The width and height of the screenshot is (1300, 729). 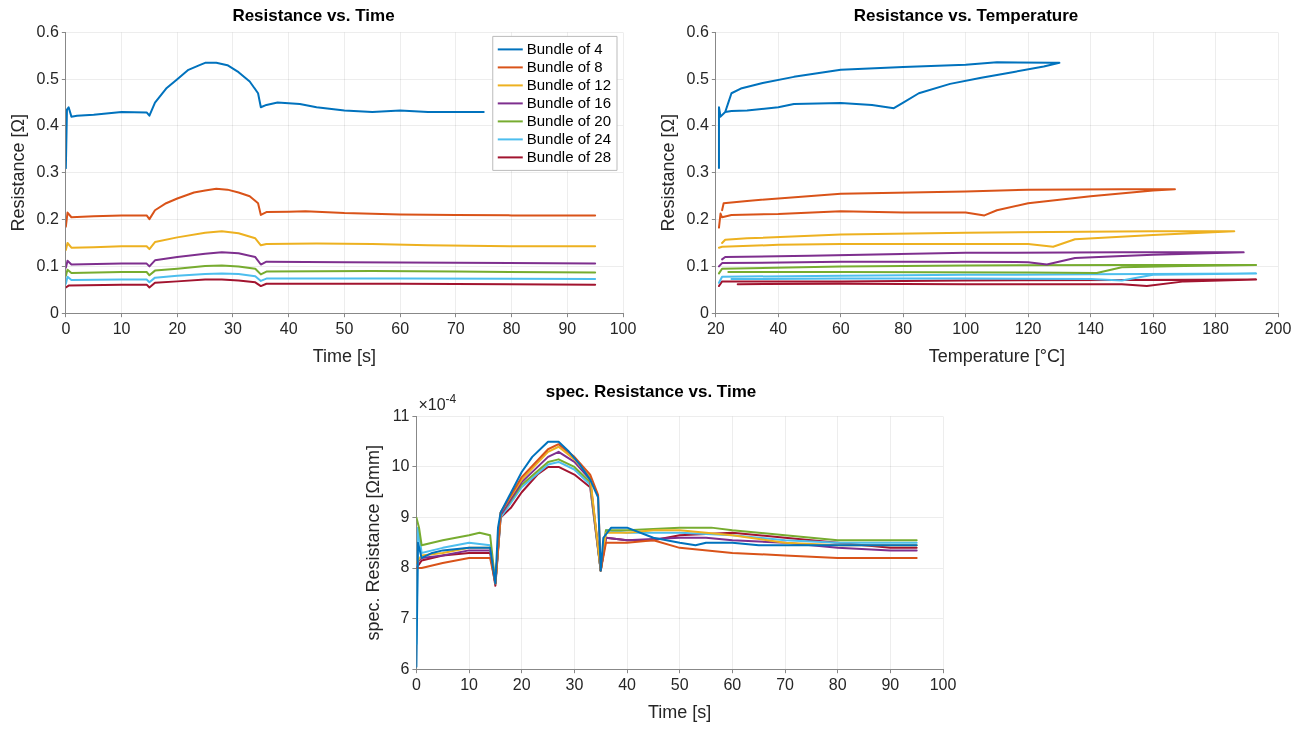 What do you see at coordinates (997, 356) in the screenshot?
I see `x-axis-title: Temperature [°C]` at bounding box center [997, 356].